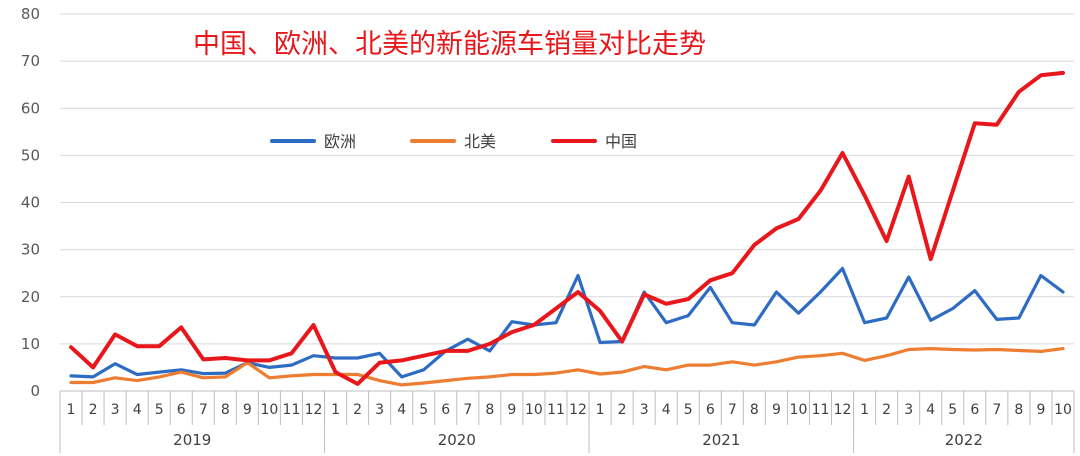  I want to click on y-axis: 0 10 20 30 40 50 60 70 80, so click(30, 202).